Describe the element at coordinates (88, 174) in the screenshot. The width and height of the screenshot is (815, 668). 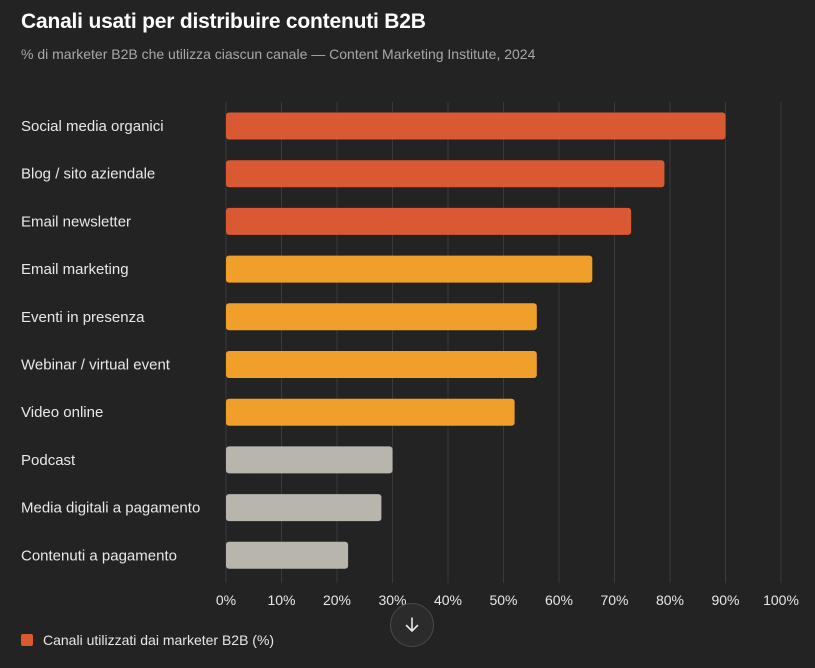
I see `category-label: Blog / sito aziendale` at that location.